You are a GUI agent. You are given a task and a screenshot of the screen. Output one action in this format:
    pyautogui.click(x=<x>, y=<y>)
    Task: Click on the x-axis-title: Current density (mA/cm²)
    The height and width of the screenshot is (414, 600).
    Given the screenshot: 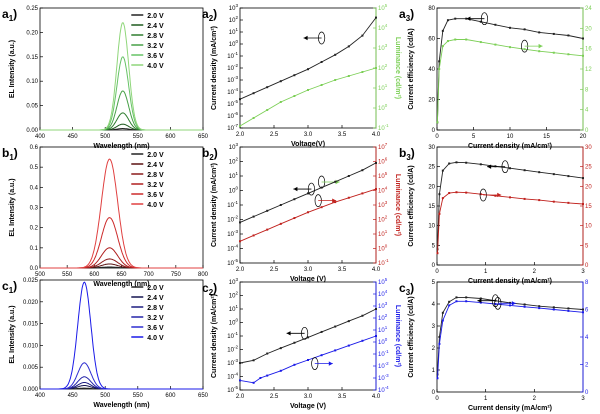 What is the action you would take?
    pyautogui.click(x=510, y=281)
    